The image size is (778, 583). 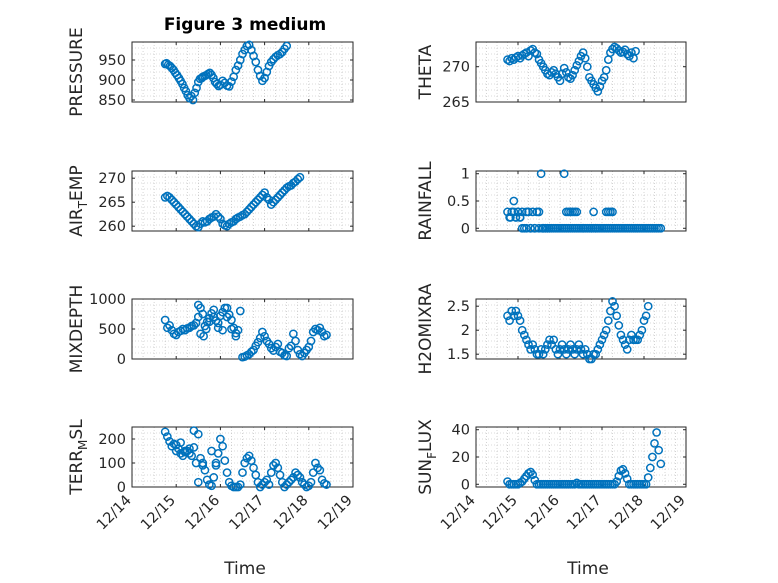 I want to click on air-temp-axes-border, so click(x=242, y=201).